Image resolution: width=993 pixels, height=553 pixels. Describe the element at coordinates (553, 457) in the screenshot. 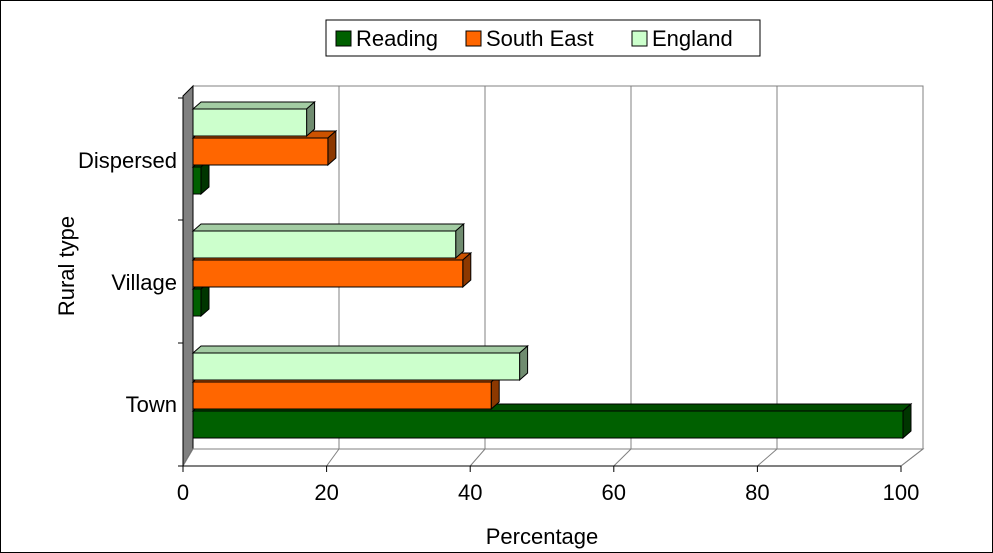

I see `plot-floor` at that location.